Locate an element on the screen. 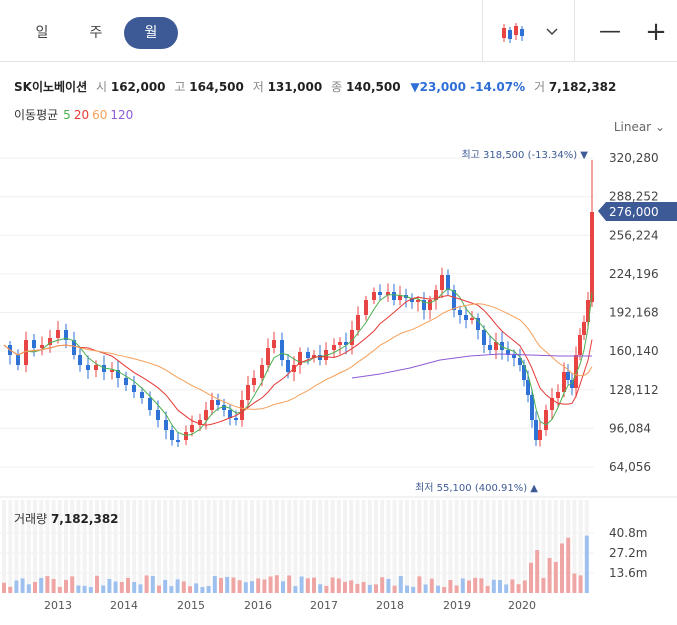  moving-average-line is located at coordinates (298, 356).